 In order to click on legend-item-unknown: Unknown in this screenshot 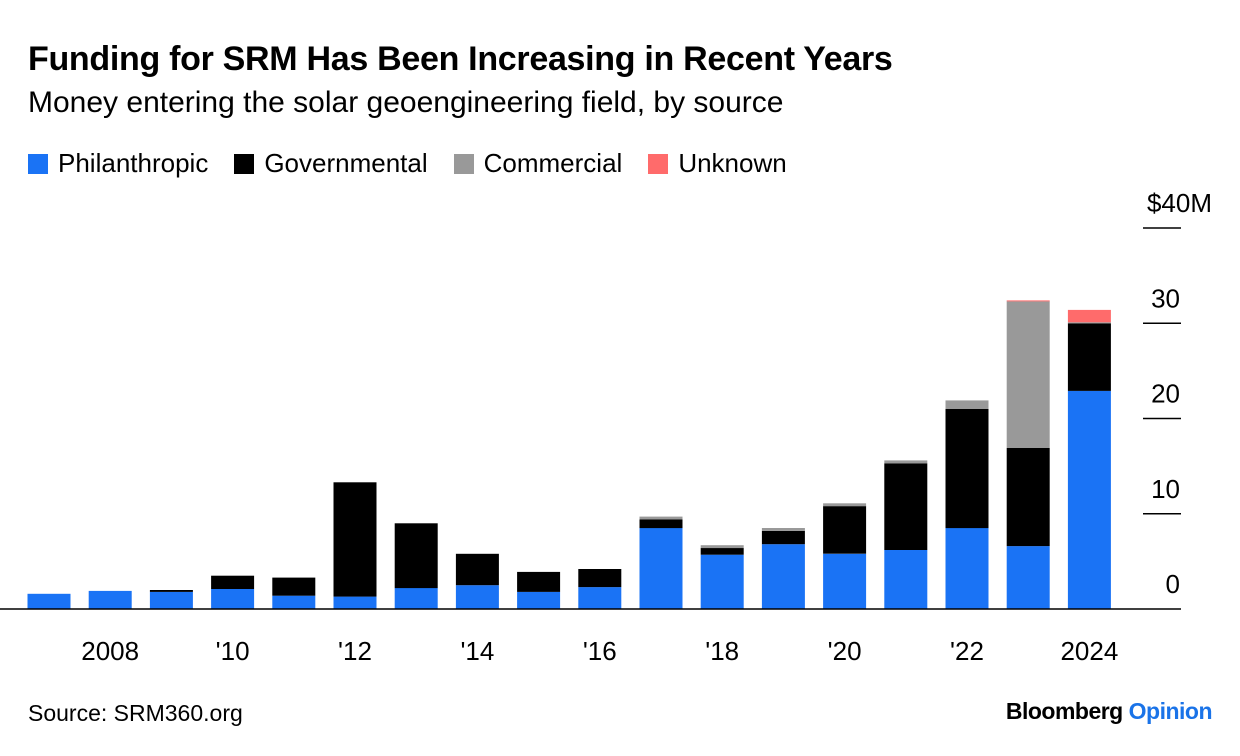, I will do `click(717, 163)`.